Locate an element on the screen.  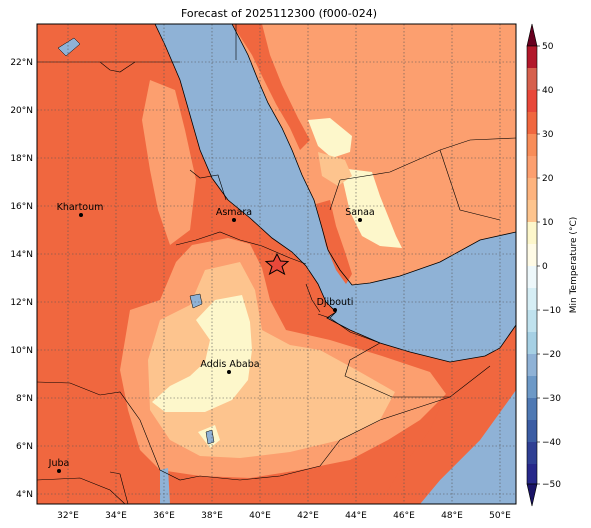
colorbar-tick-label: 0 is located at coordinates (545, 267).